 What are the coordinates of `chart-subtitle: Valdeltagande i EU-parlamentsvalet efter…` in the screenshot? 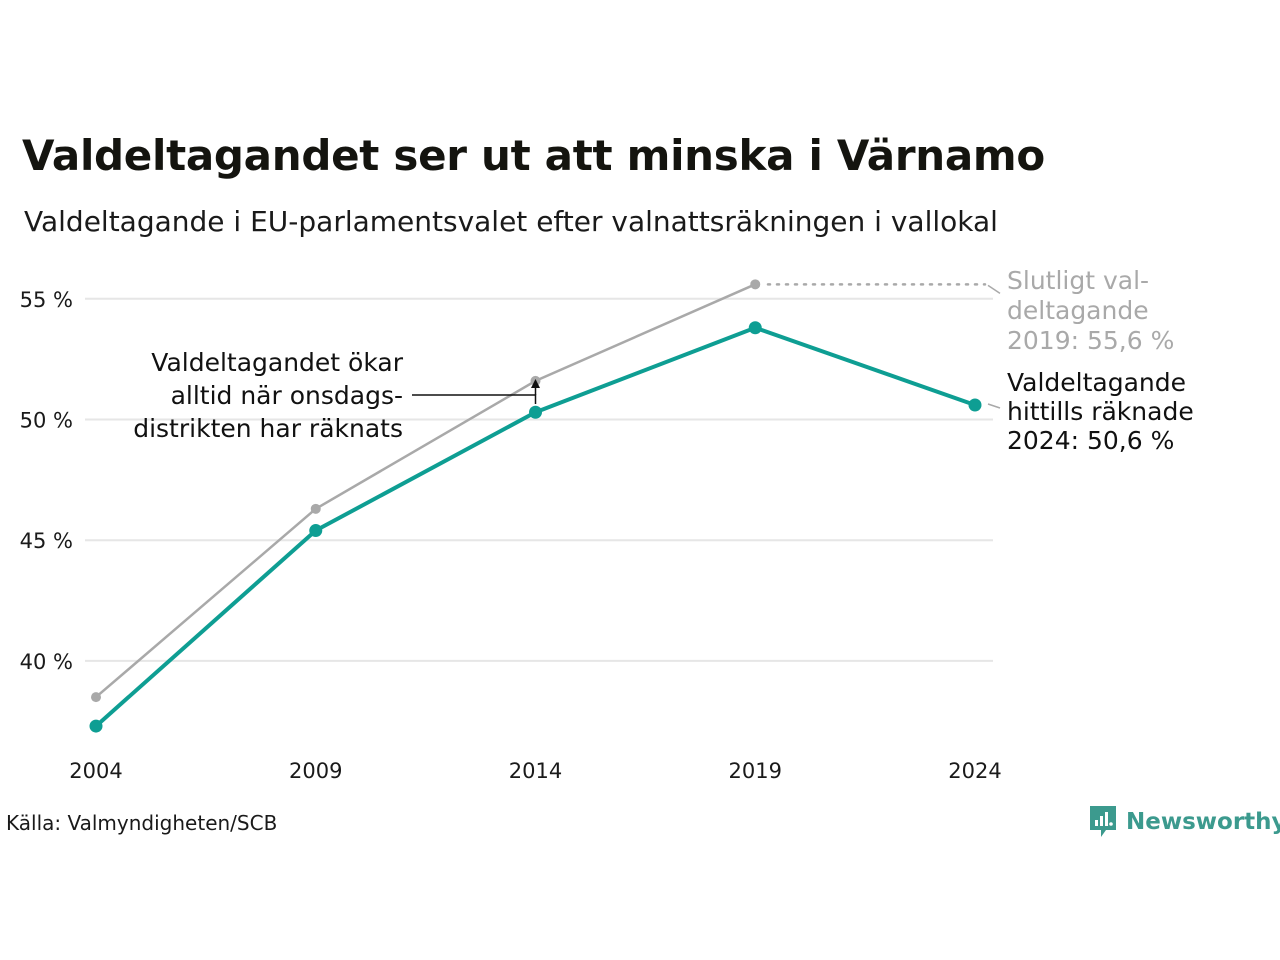 It's located at (511, 221).